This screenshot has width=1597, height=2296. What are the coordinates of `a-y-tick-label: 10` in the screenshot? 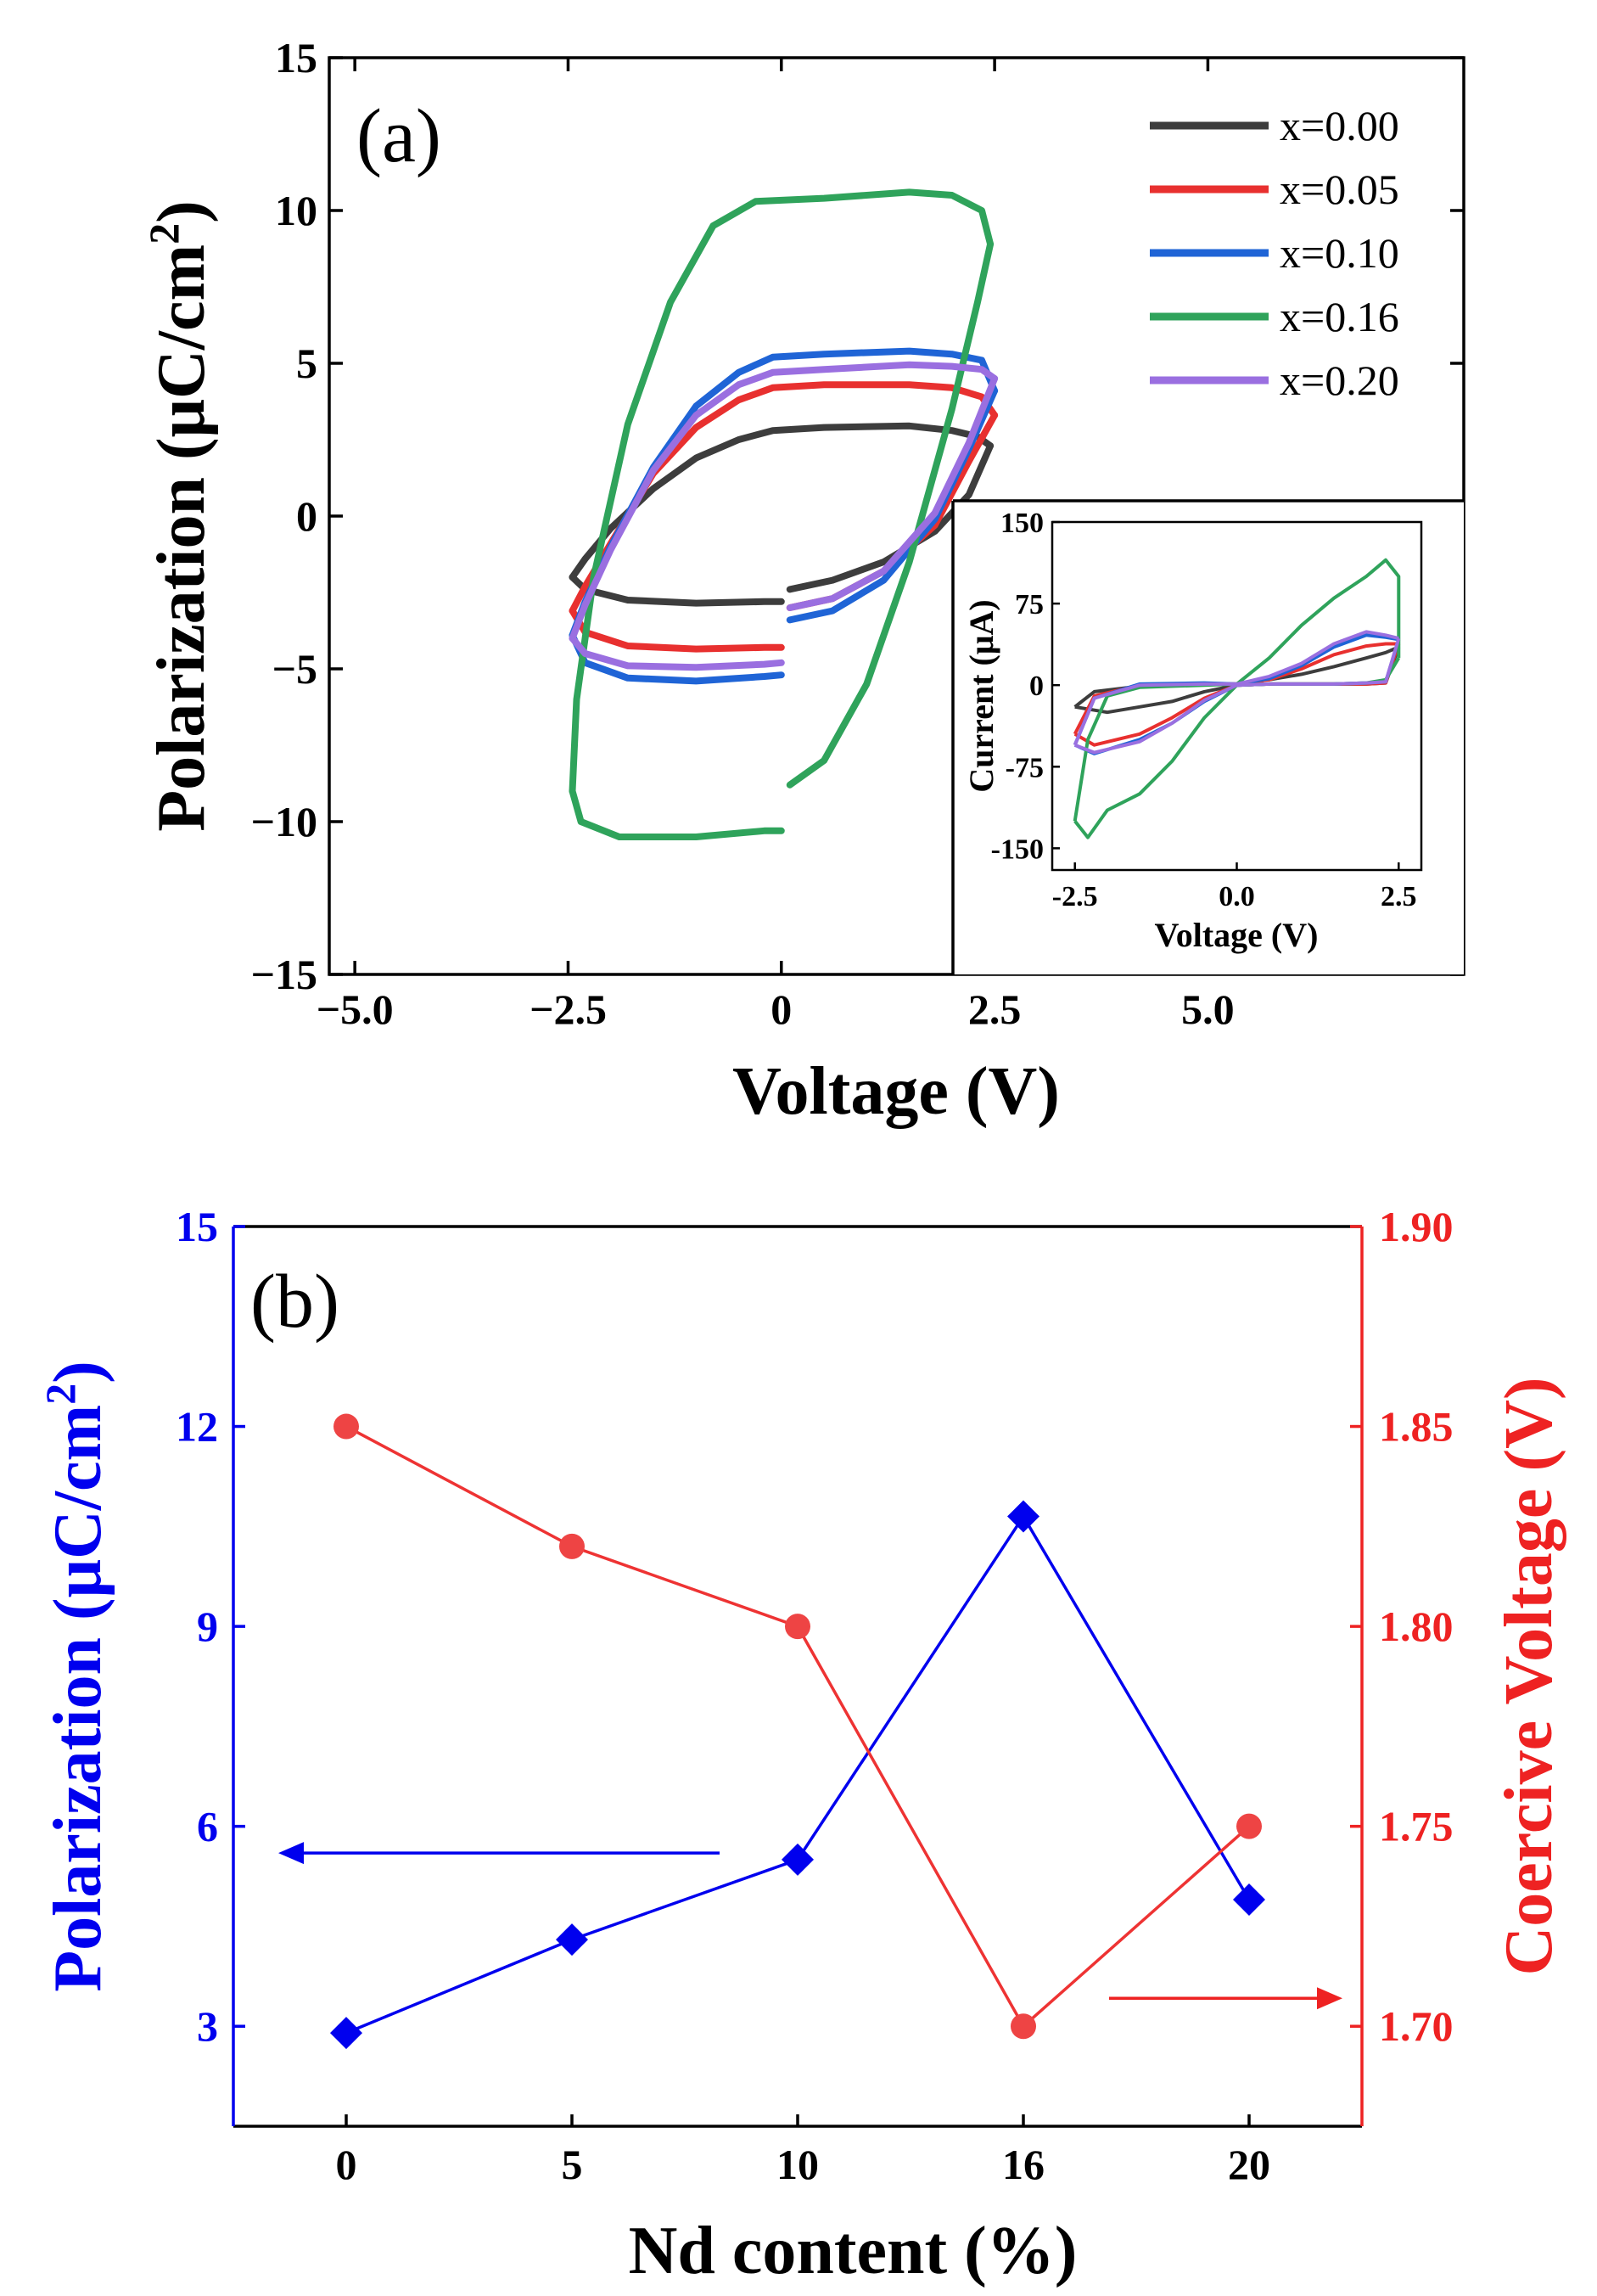 It's located at (296, 210).